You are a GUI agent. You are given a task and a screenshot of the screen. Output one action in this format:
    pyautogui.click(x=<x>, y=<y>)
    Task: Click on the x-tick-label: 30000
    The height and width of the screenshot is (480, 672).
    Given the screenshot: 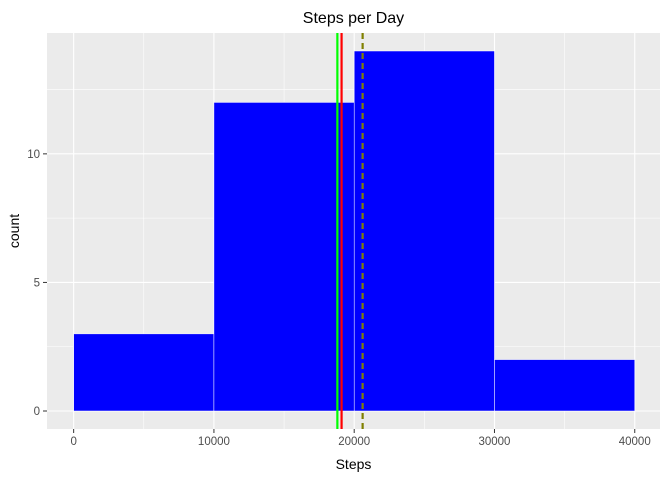 What is the action you would take?
    pyautogui.click(x=494, y=442)
    